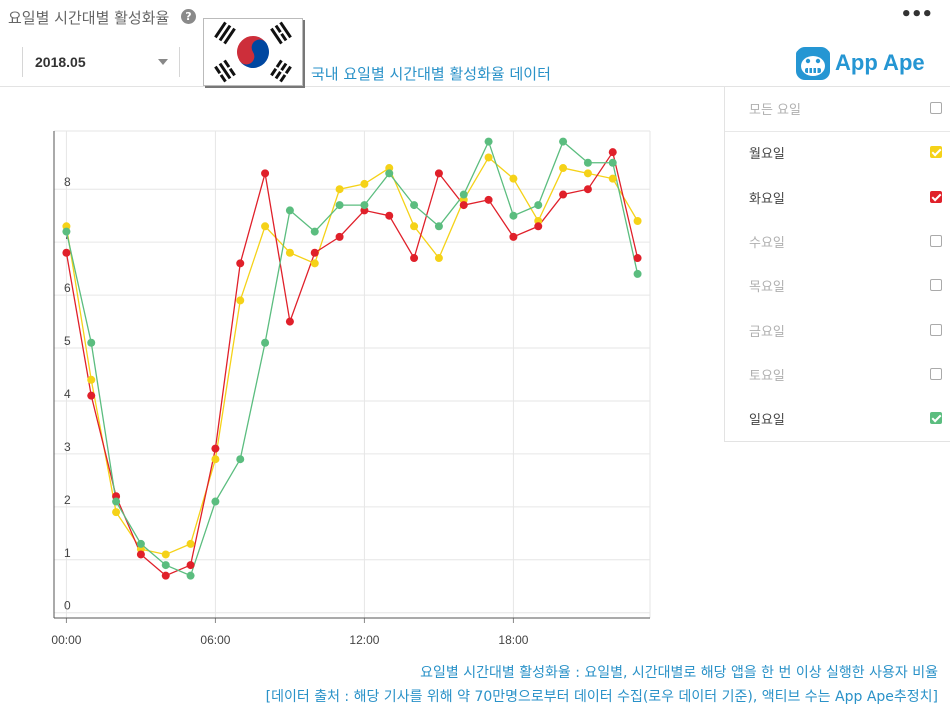 This screenshot has width=950, height=710. I want to click on y-tick-label: 5, so click(67, 341).